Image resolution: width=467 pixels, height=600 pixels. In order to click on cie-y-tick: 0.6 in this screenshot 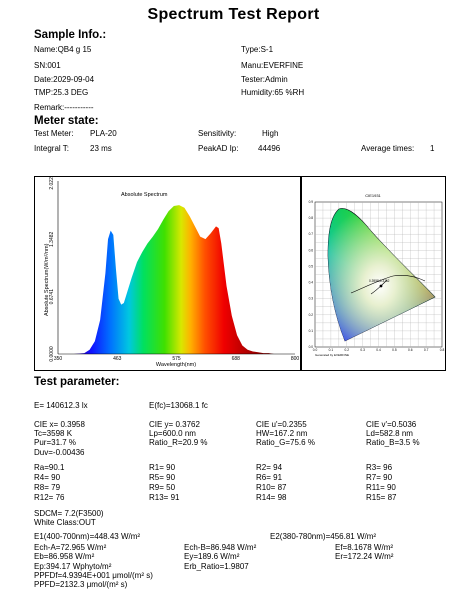, I will do `click(311, 250)`.